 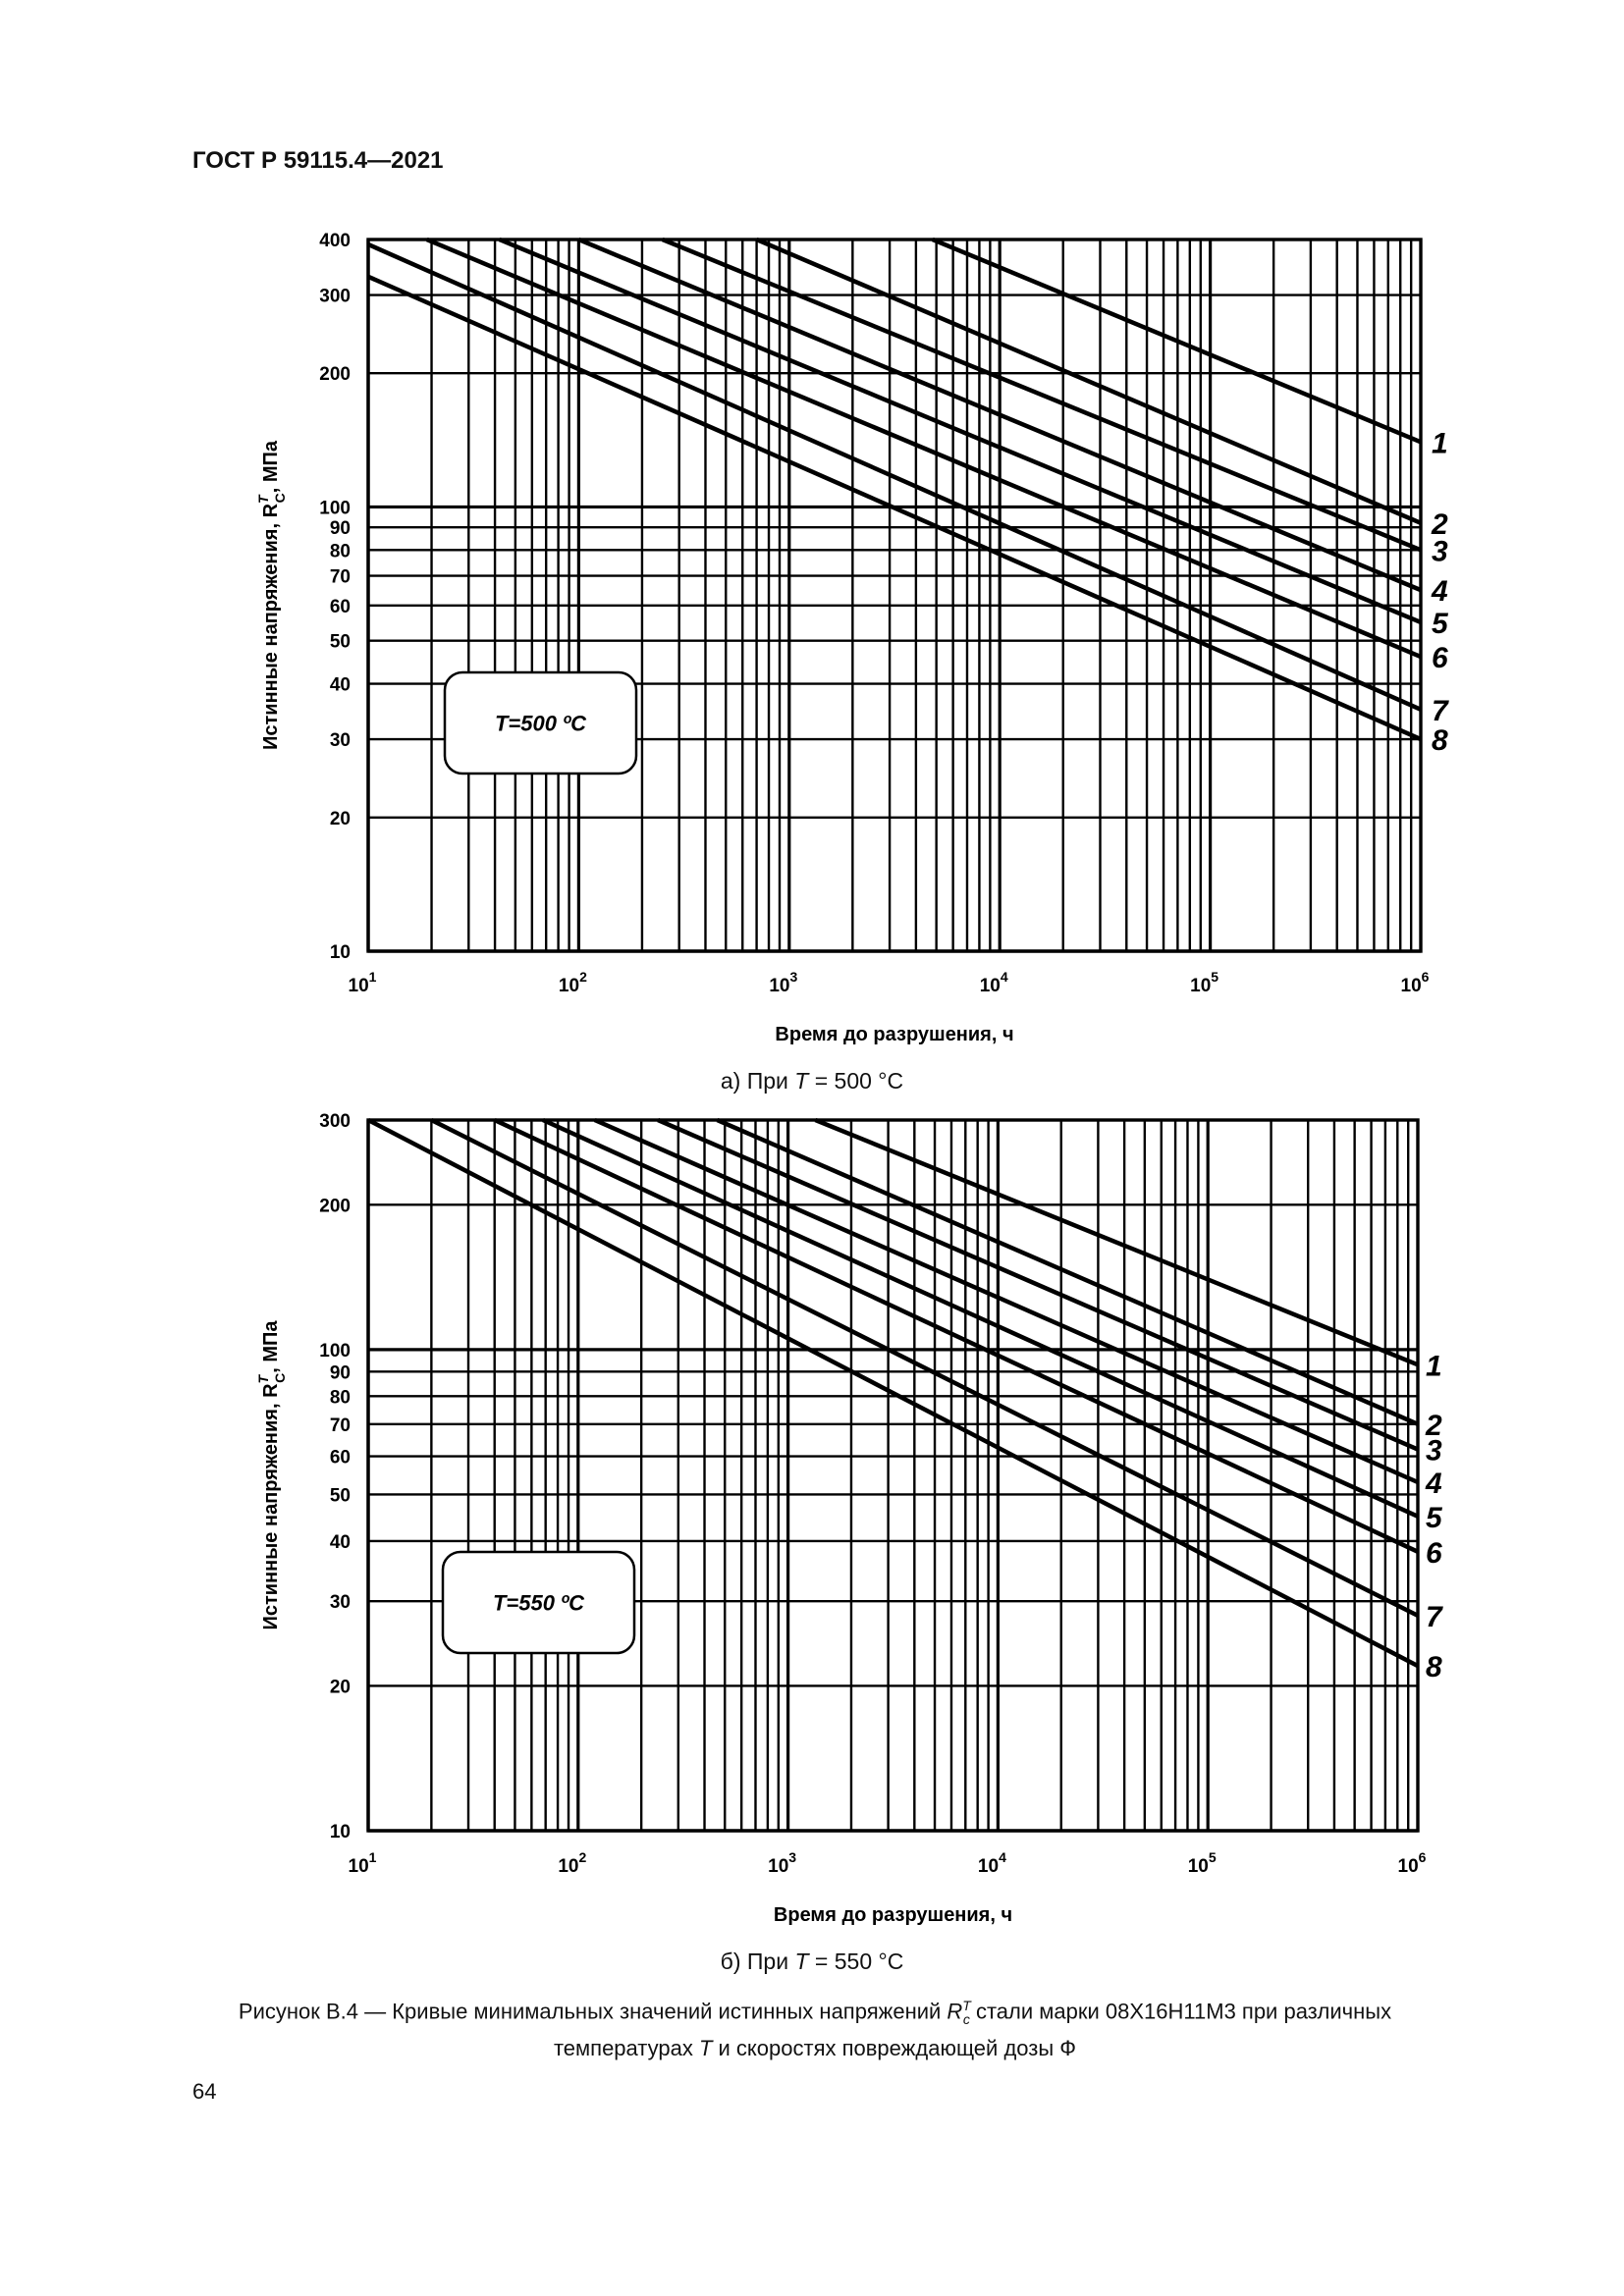 I want to click on x-tick-exponent: 1, so click(x=373, y=977).